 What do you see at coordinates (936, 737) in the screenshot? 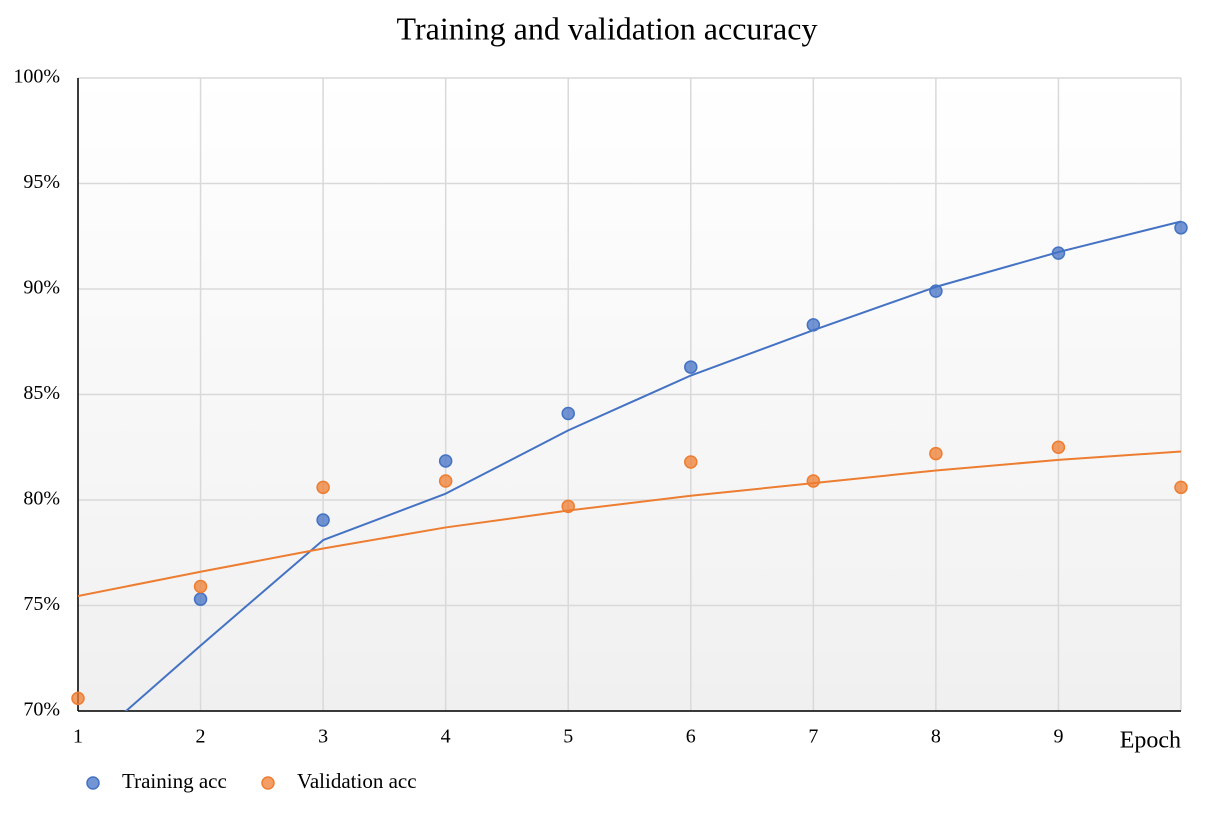
I see `x-tick-label: 8` at bounding box center [936, 737].